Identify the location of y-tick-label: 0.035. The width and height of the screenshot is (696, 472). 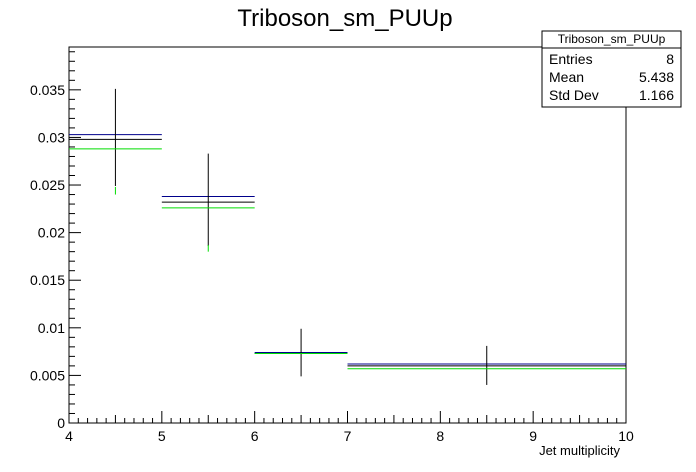
(47, 90).